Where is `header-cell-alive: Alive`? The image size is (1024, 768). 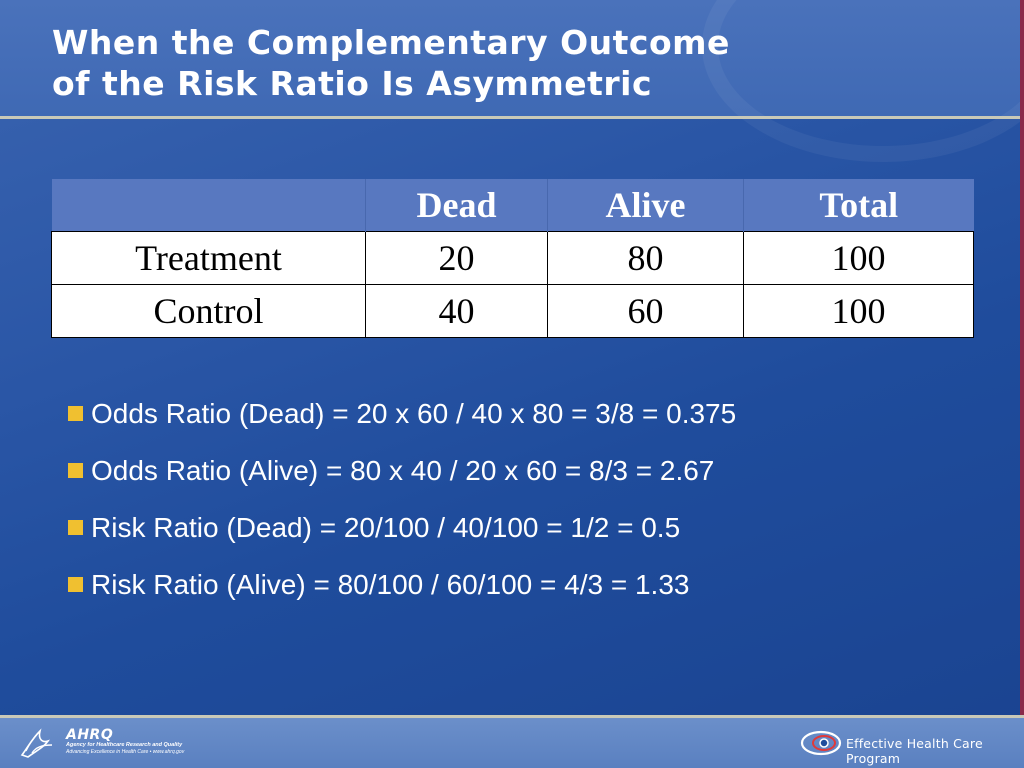
header-cell-alive: Alive is located at coordinates (645, 205).